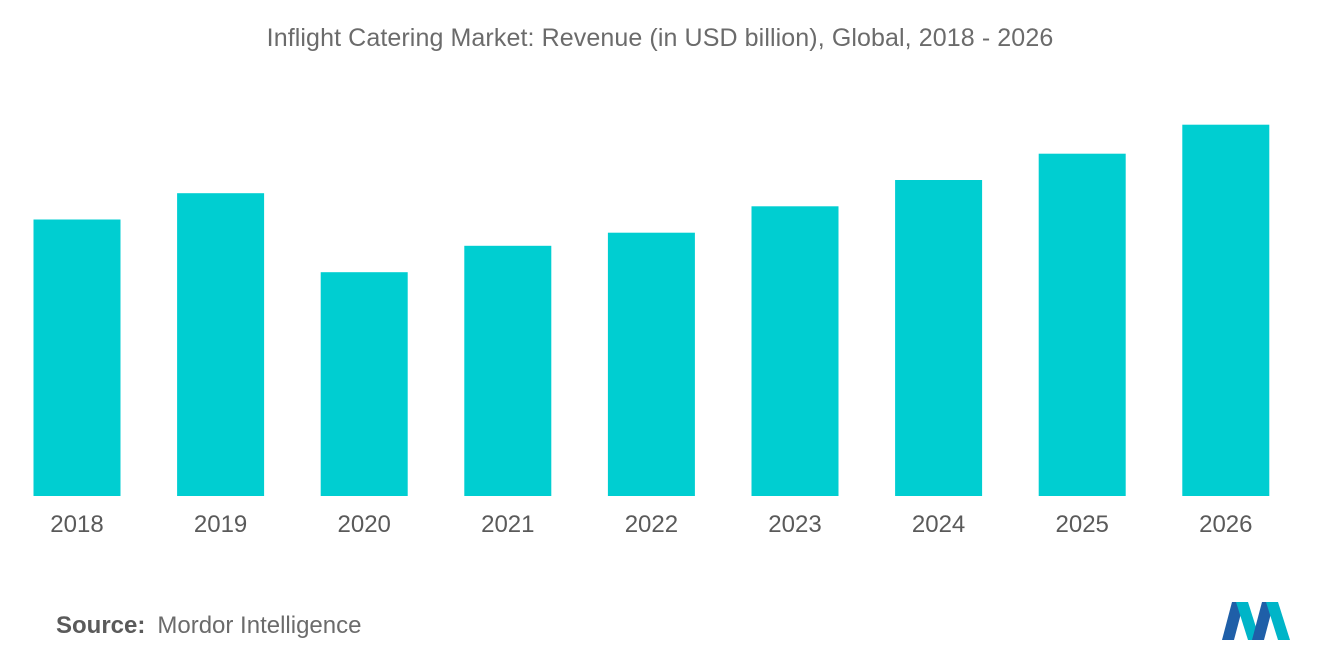  Describe the element at coordinates (76, 524) in the screenshot. I see `x-tick-label-2018: 2018` at that location.